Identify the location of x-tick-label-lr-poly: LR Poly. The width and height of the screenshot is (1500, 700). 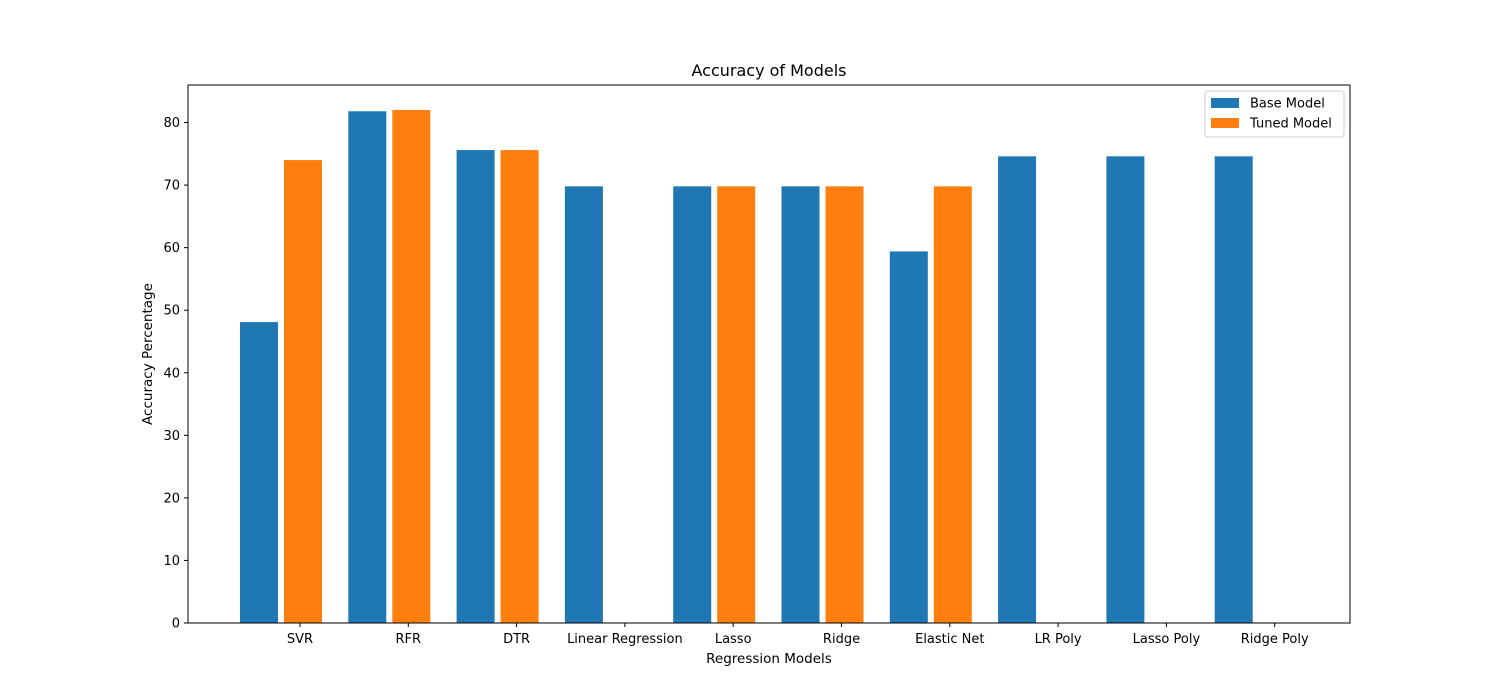
(1058, 639).